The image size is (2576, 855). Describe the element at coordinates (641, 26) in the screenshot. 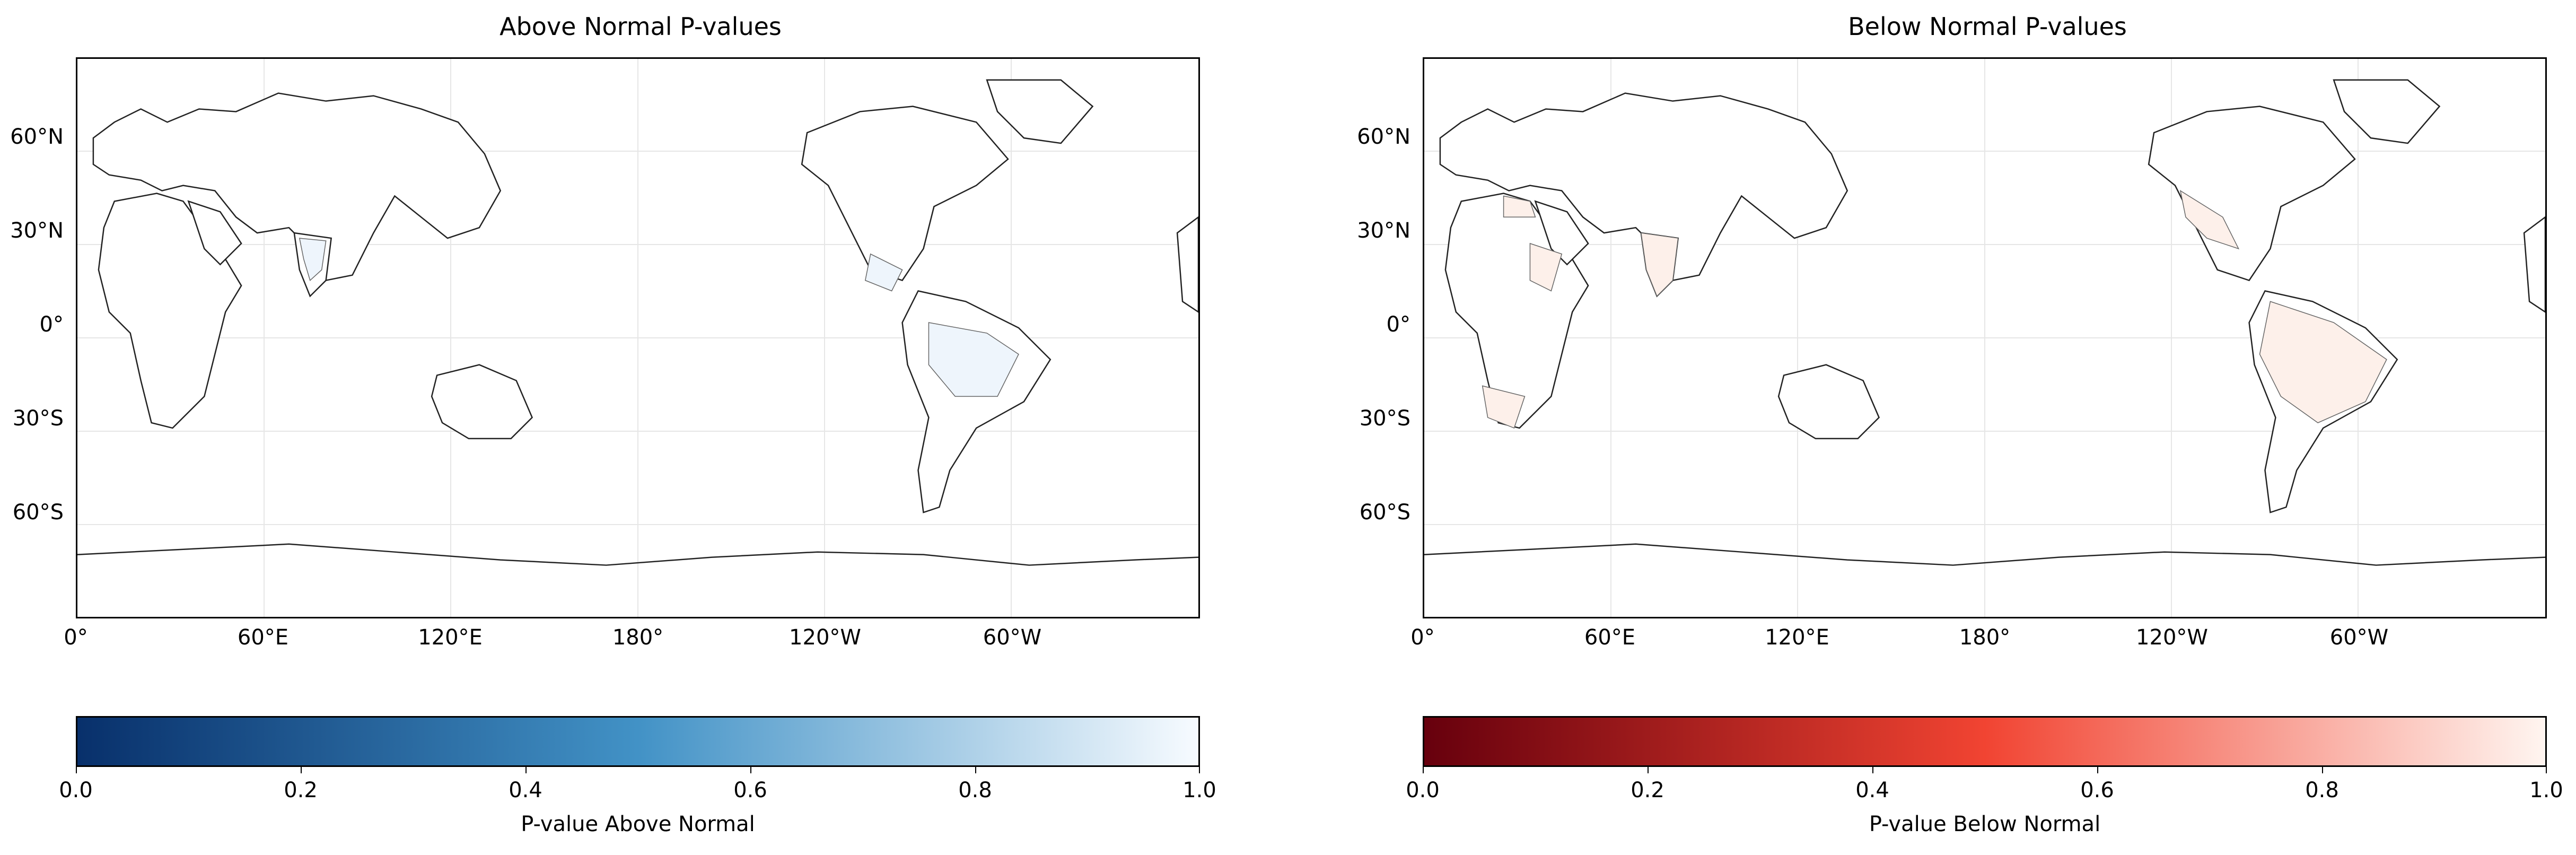

I see `panel-title: Above Normal P-values` at that location.